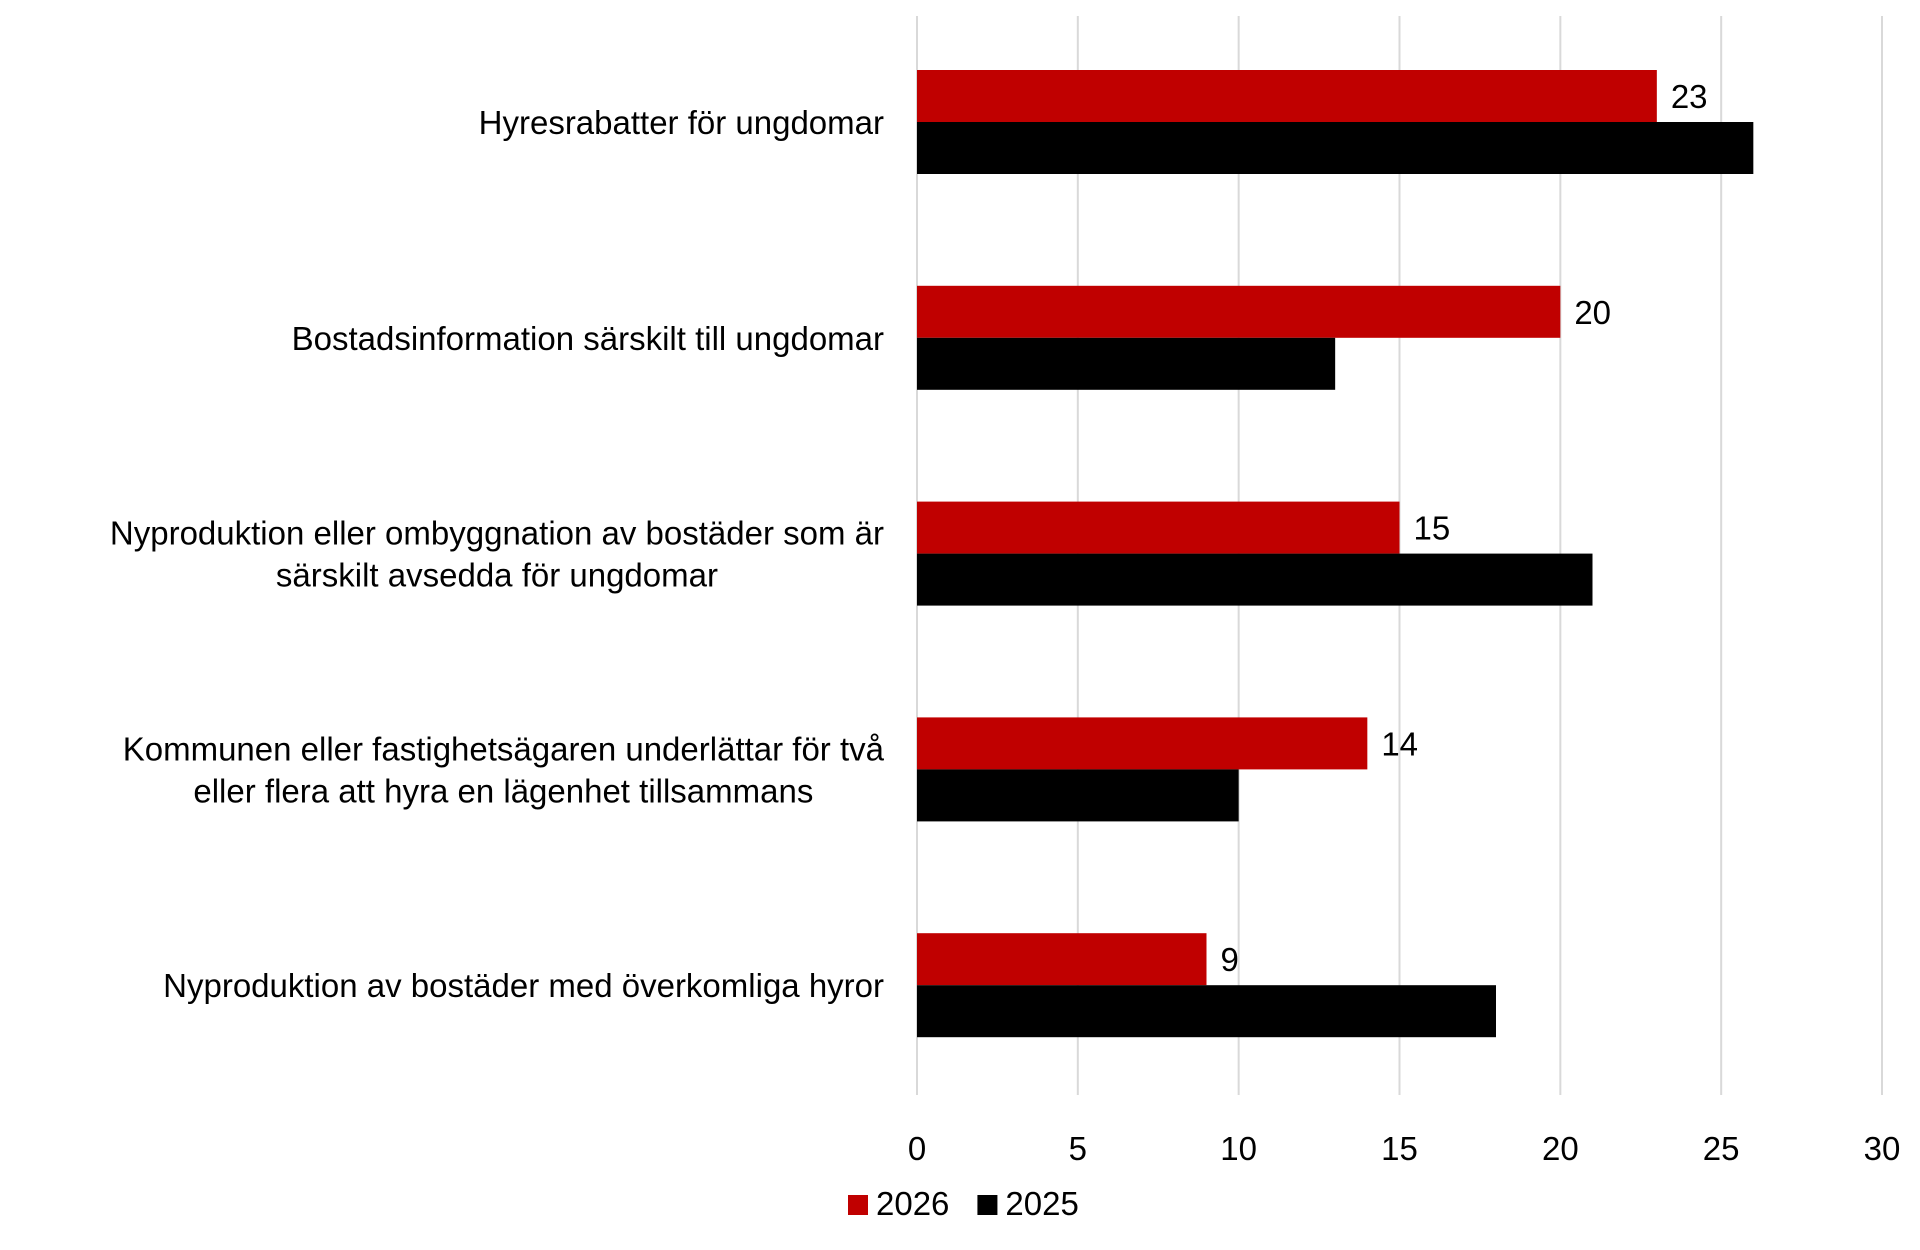 The image size is (1920, 1250). Describe the element at coordinates (1399, 743) in the screenshot. I see `data-label-2026-3: 14` at that location.